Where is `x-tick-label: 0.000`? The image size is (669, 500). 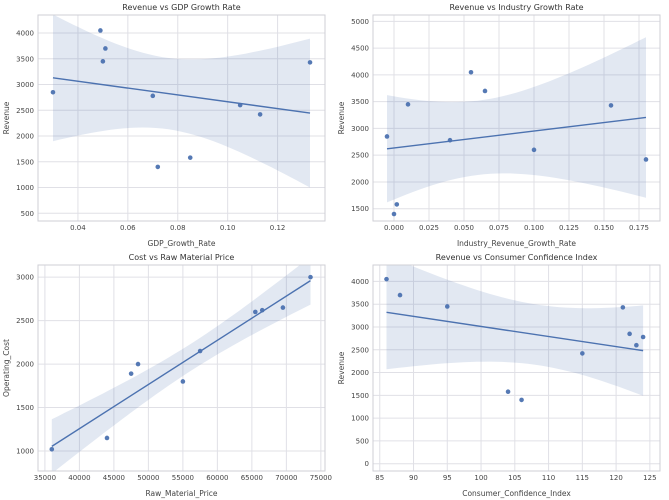 x-tick-label: 0.000 is located at coordinates (393, 228).